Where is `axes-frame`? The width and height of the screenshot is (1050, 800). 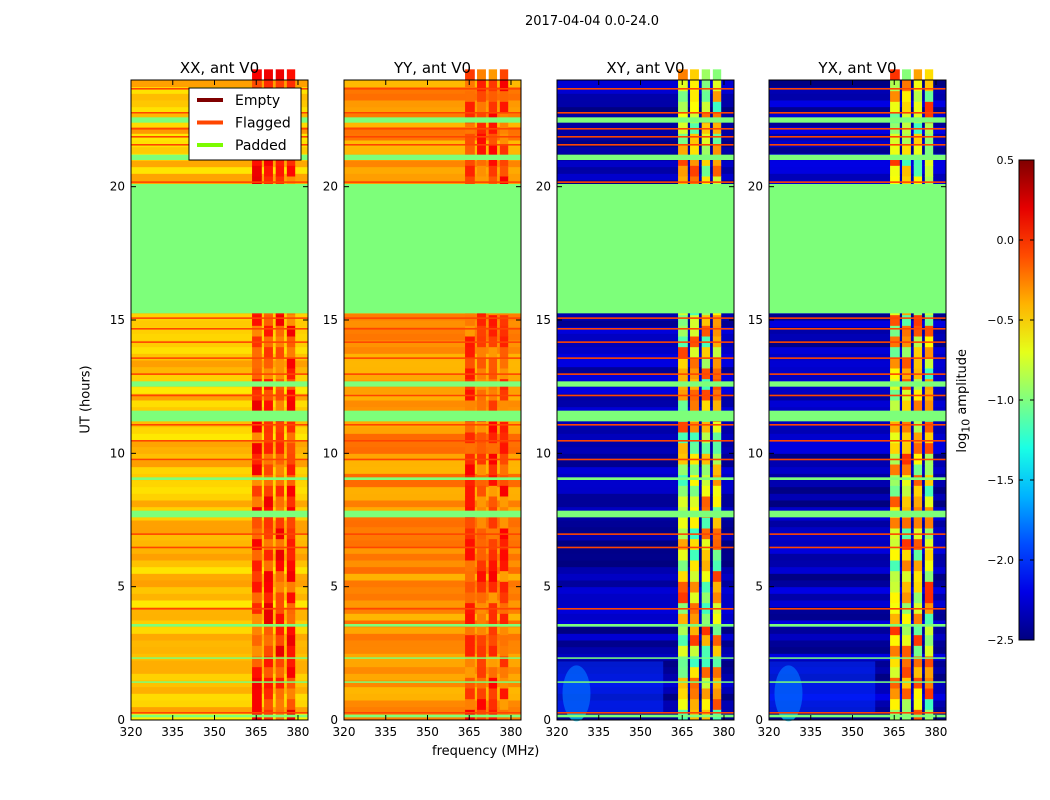
axes-frame is located at coordinates (857, 400).